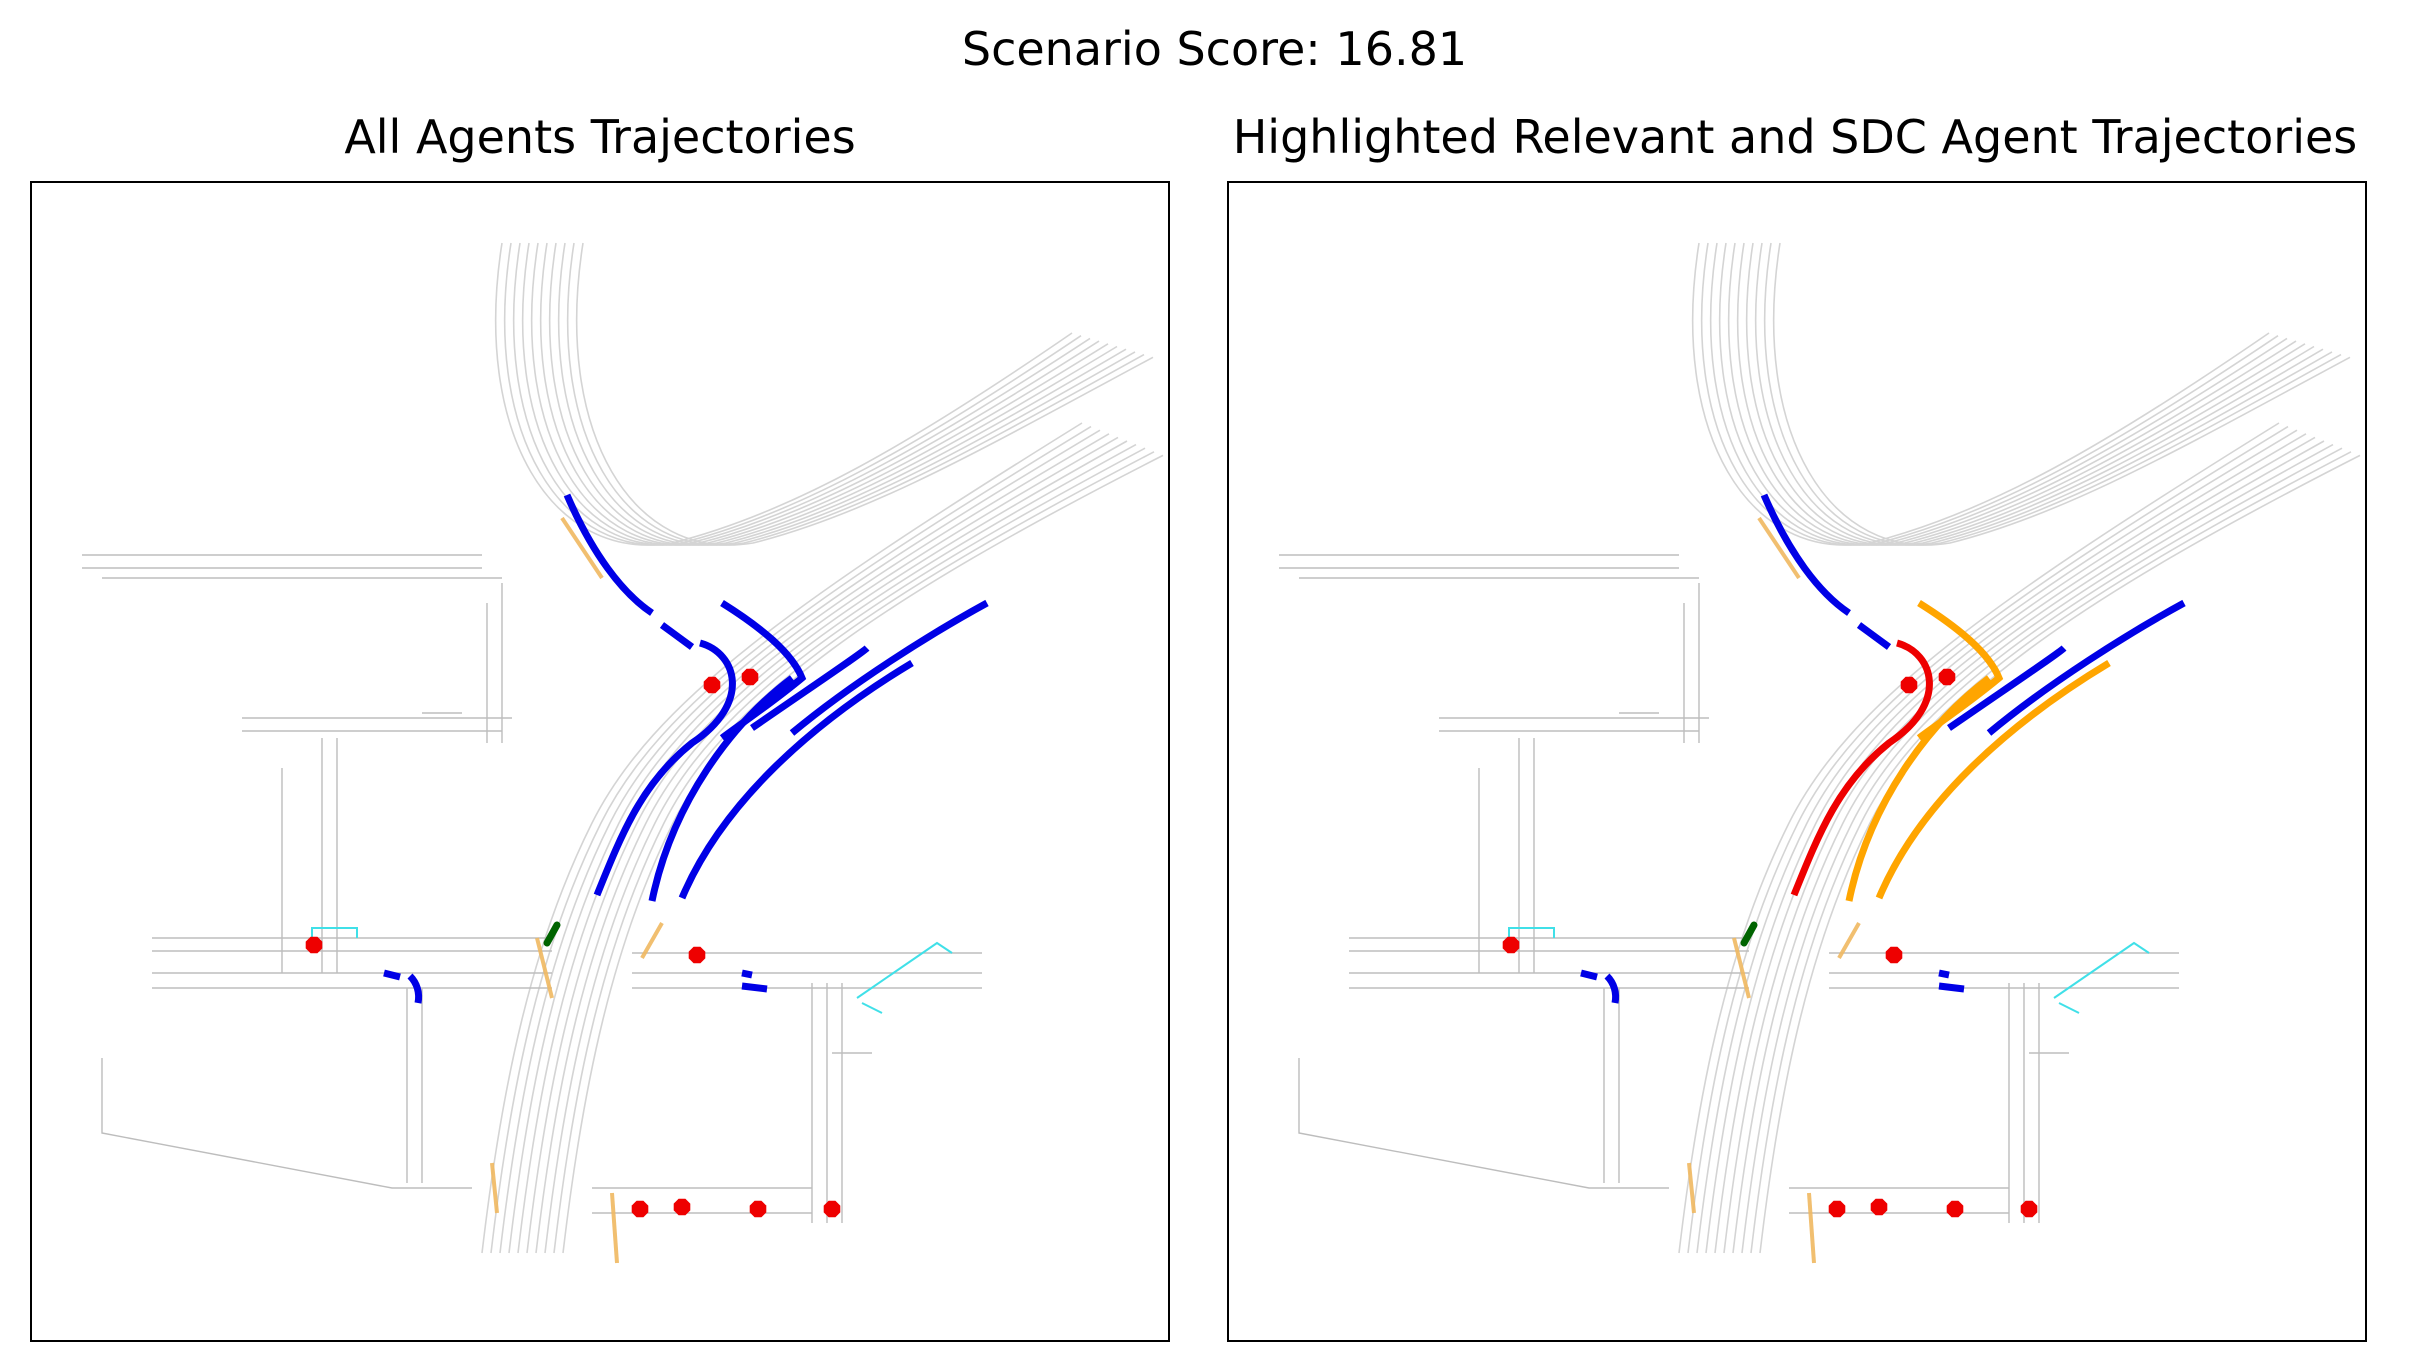  Describe the element at coordinates (1214, 49) in the screenshot. I see `figure-suptitle: Scenario Score: 16.81` at that location.